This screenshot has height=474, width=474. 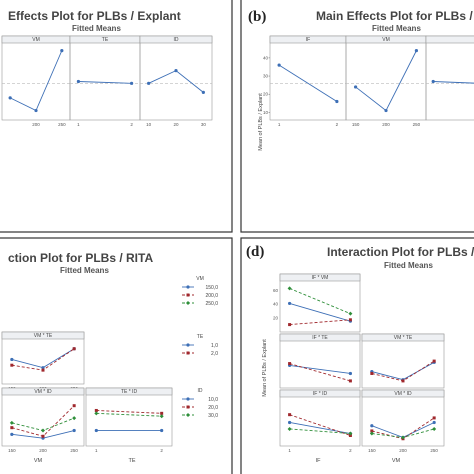 What do you see at coordinates (149, 124) in the screenshot?
I see `panel-a-subplot-2-tick-0: 10` at bounding box center [149, 124].